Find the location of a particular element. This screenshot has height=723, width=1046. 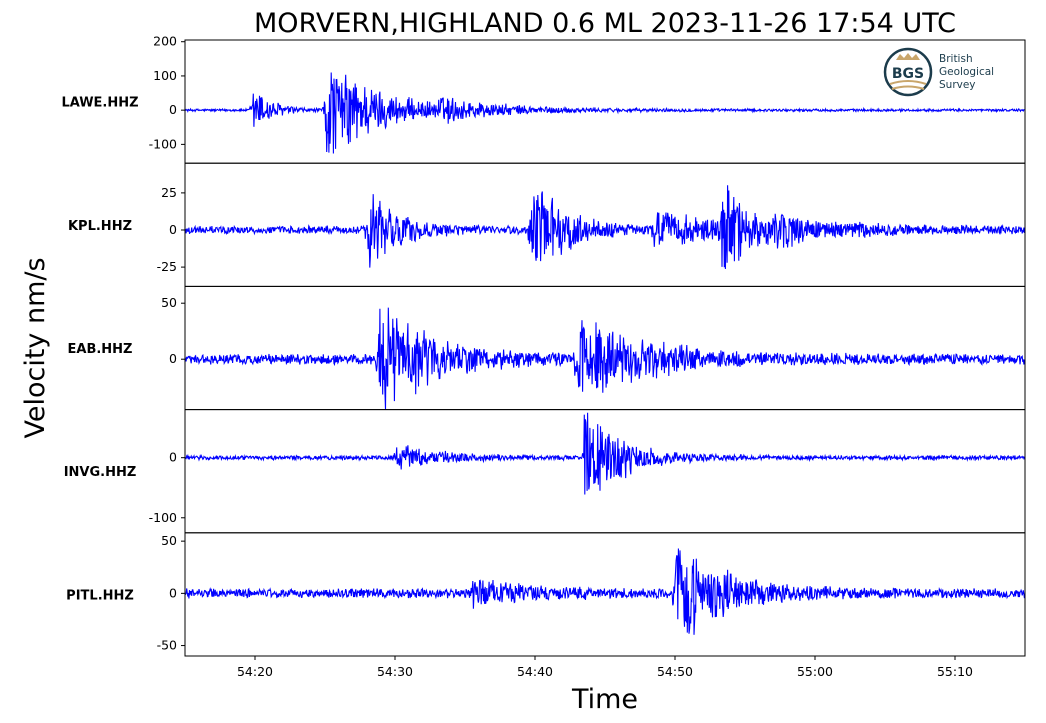

x-axis-label: Time is located at coordinates (604, 699).